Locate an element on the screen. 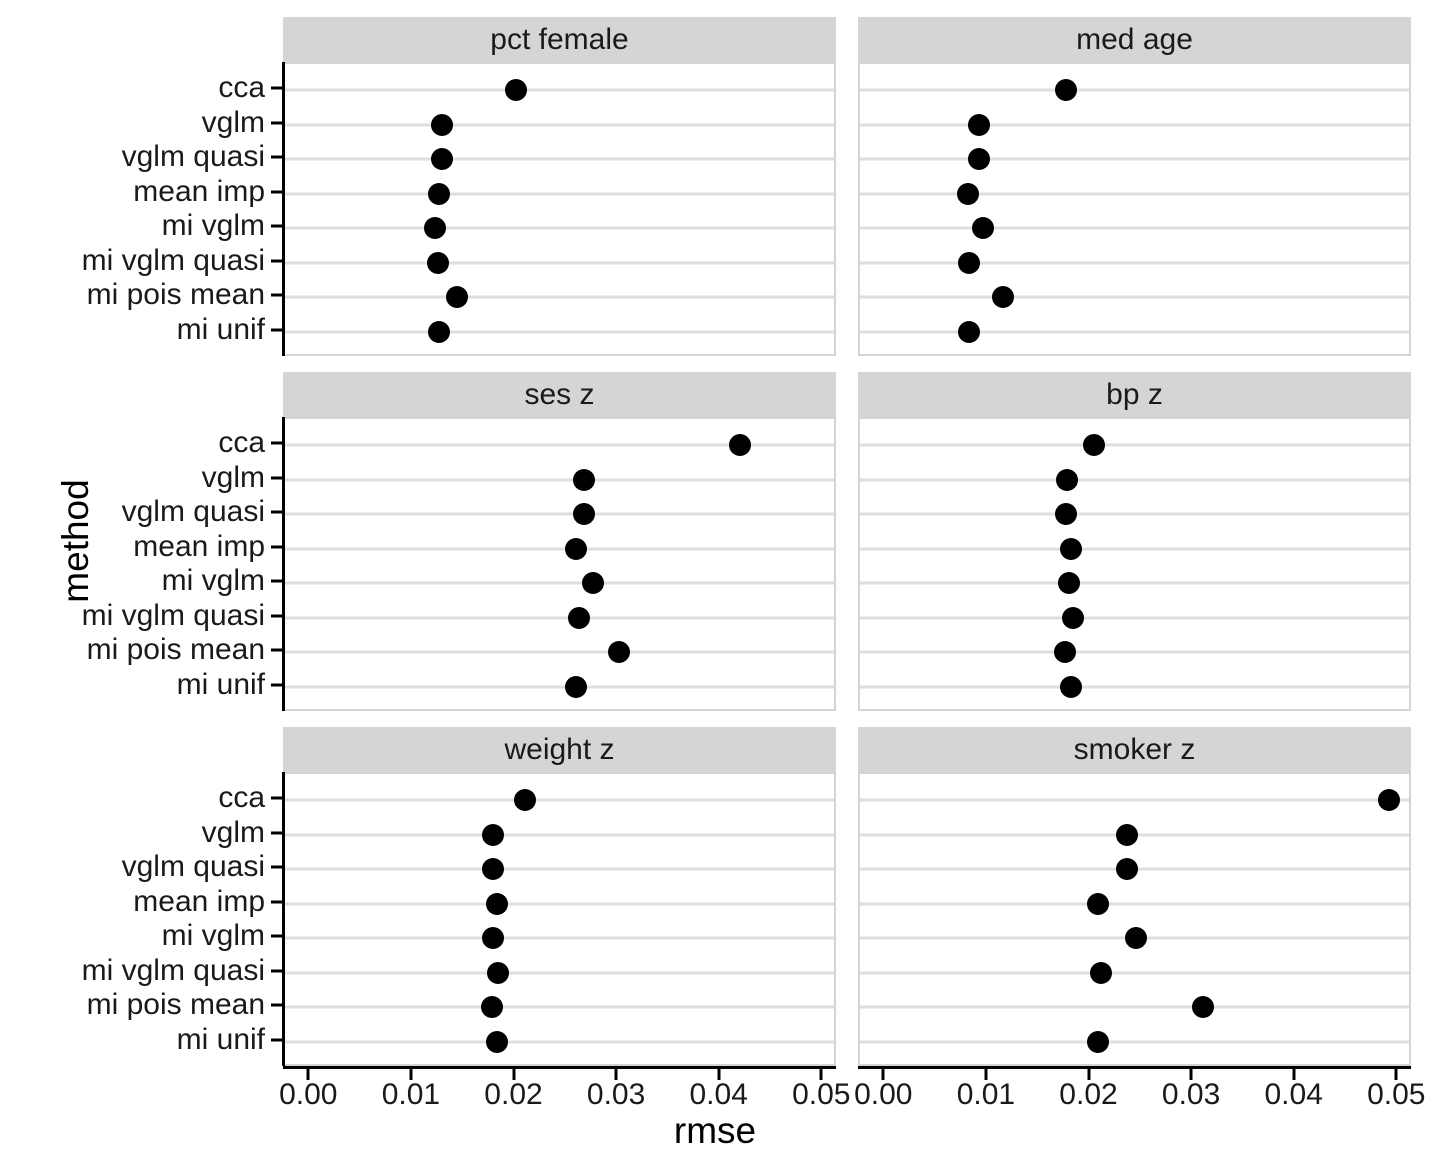 This screenshot has width=1430, height=1170. facet-strip: bp z is located at coordinates (1134, 394).